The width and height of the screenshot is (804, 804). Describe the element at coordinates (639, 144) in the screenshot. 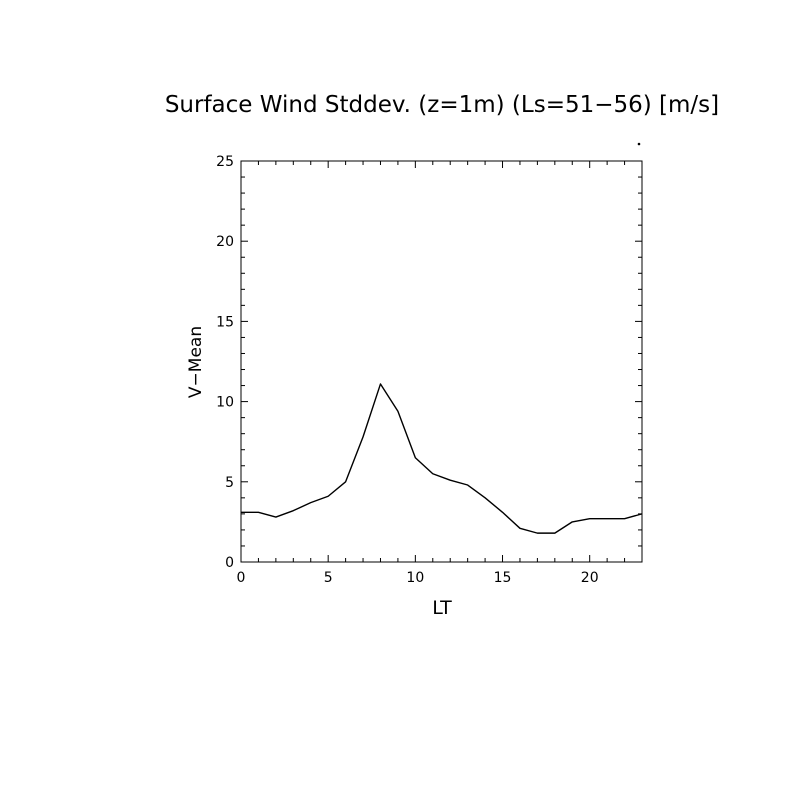

I see `corner-dot` at that location.